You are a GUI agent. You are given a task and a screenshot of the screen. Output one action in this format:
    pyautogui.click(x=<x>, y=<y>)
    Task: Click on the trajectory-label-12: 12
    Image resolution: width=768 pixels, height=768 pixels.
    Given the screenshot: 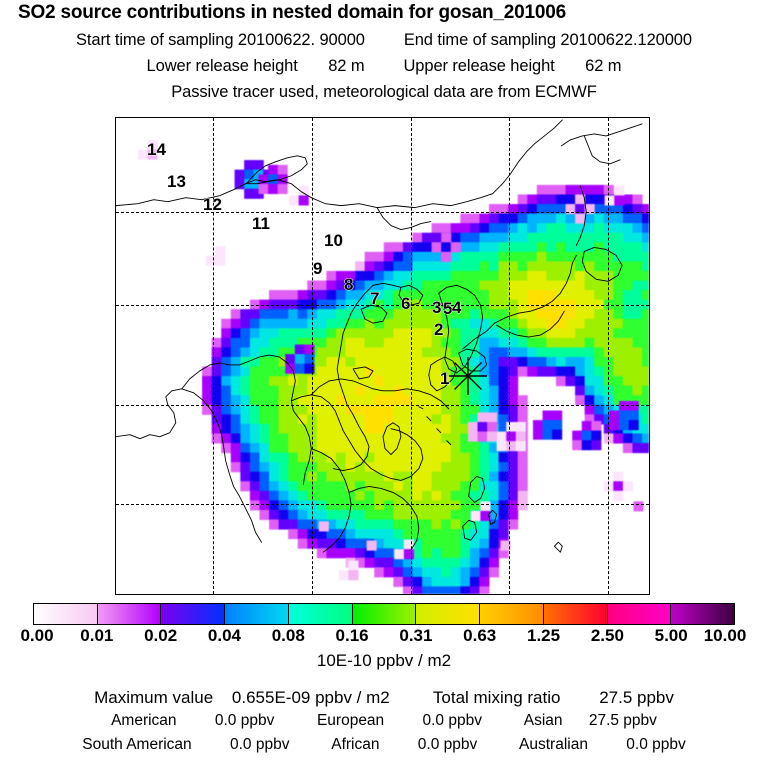 What is the action you would take?
    pyautogui.click(x=212, y=204)
    